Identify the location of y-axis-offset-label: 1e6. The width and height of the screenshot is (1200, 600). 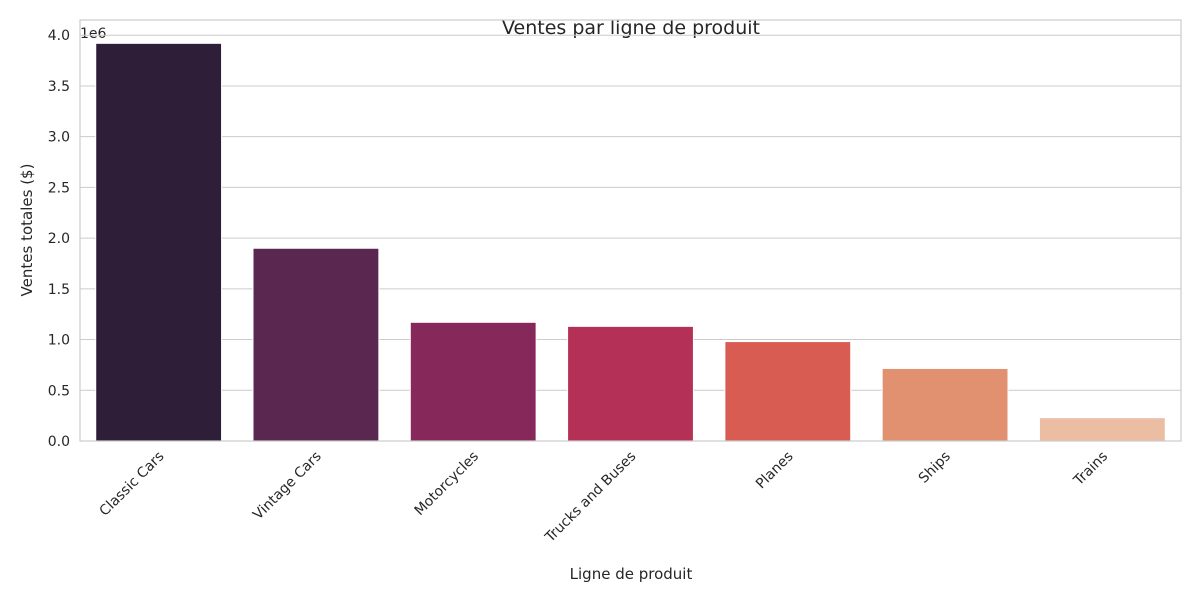
(93, 34).